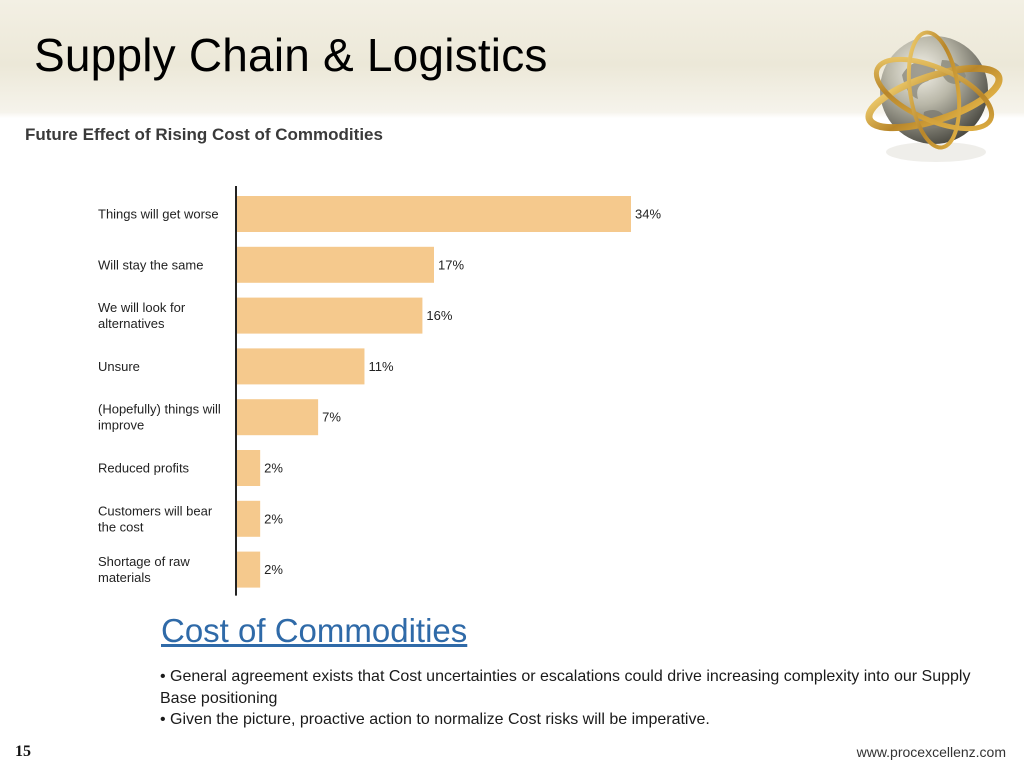 The image size is (1024, 765). Describe the element at coordinates (150, 264) in the screenshot. I see `category-label: Will stay the same` at that location.